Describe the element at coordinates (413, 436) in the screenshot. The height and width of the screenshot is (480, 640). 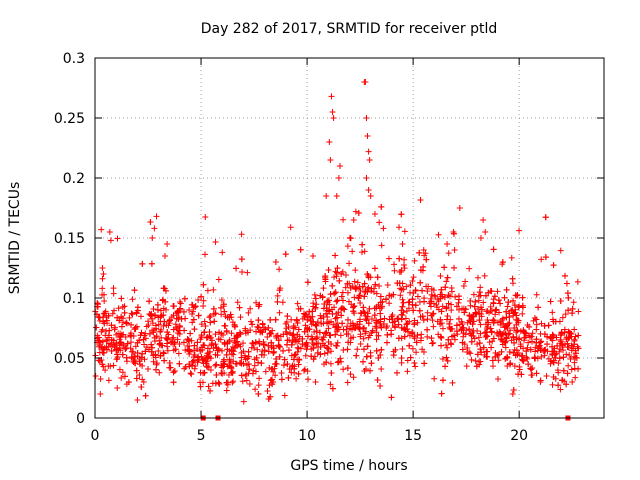
I see `x-tick-label: 15` at that location.